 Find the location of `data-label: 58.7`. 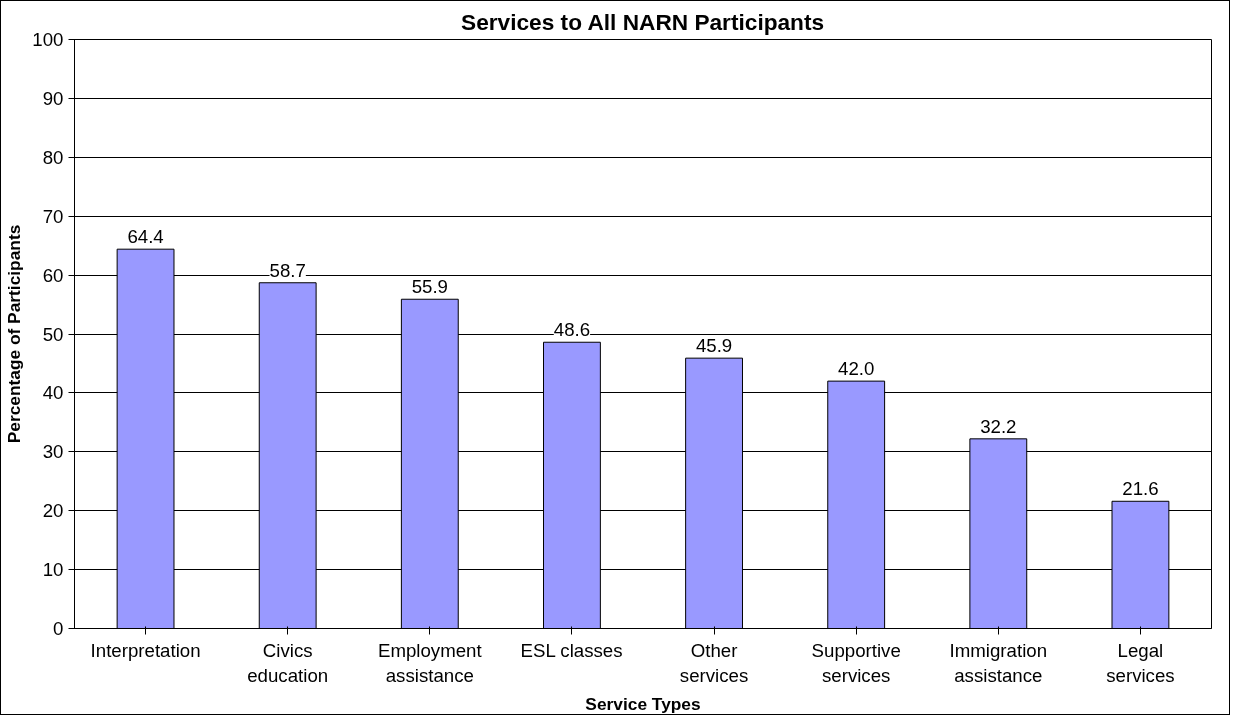

data-label: 58.7 is located at coordinates (287, 270).